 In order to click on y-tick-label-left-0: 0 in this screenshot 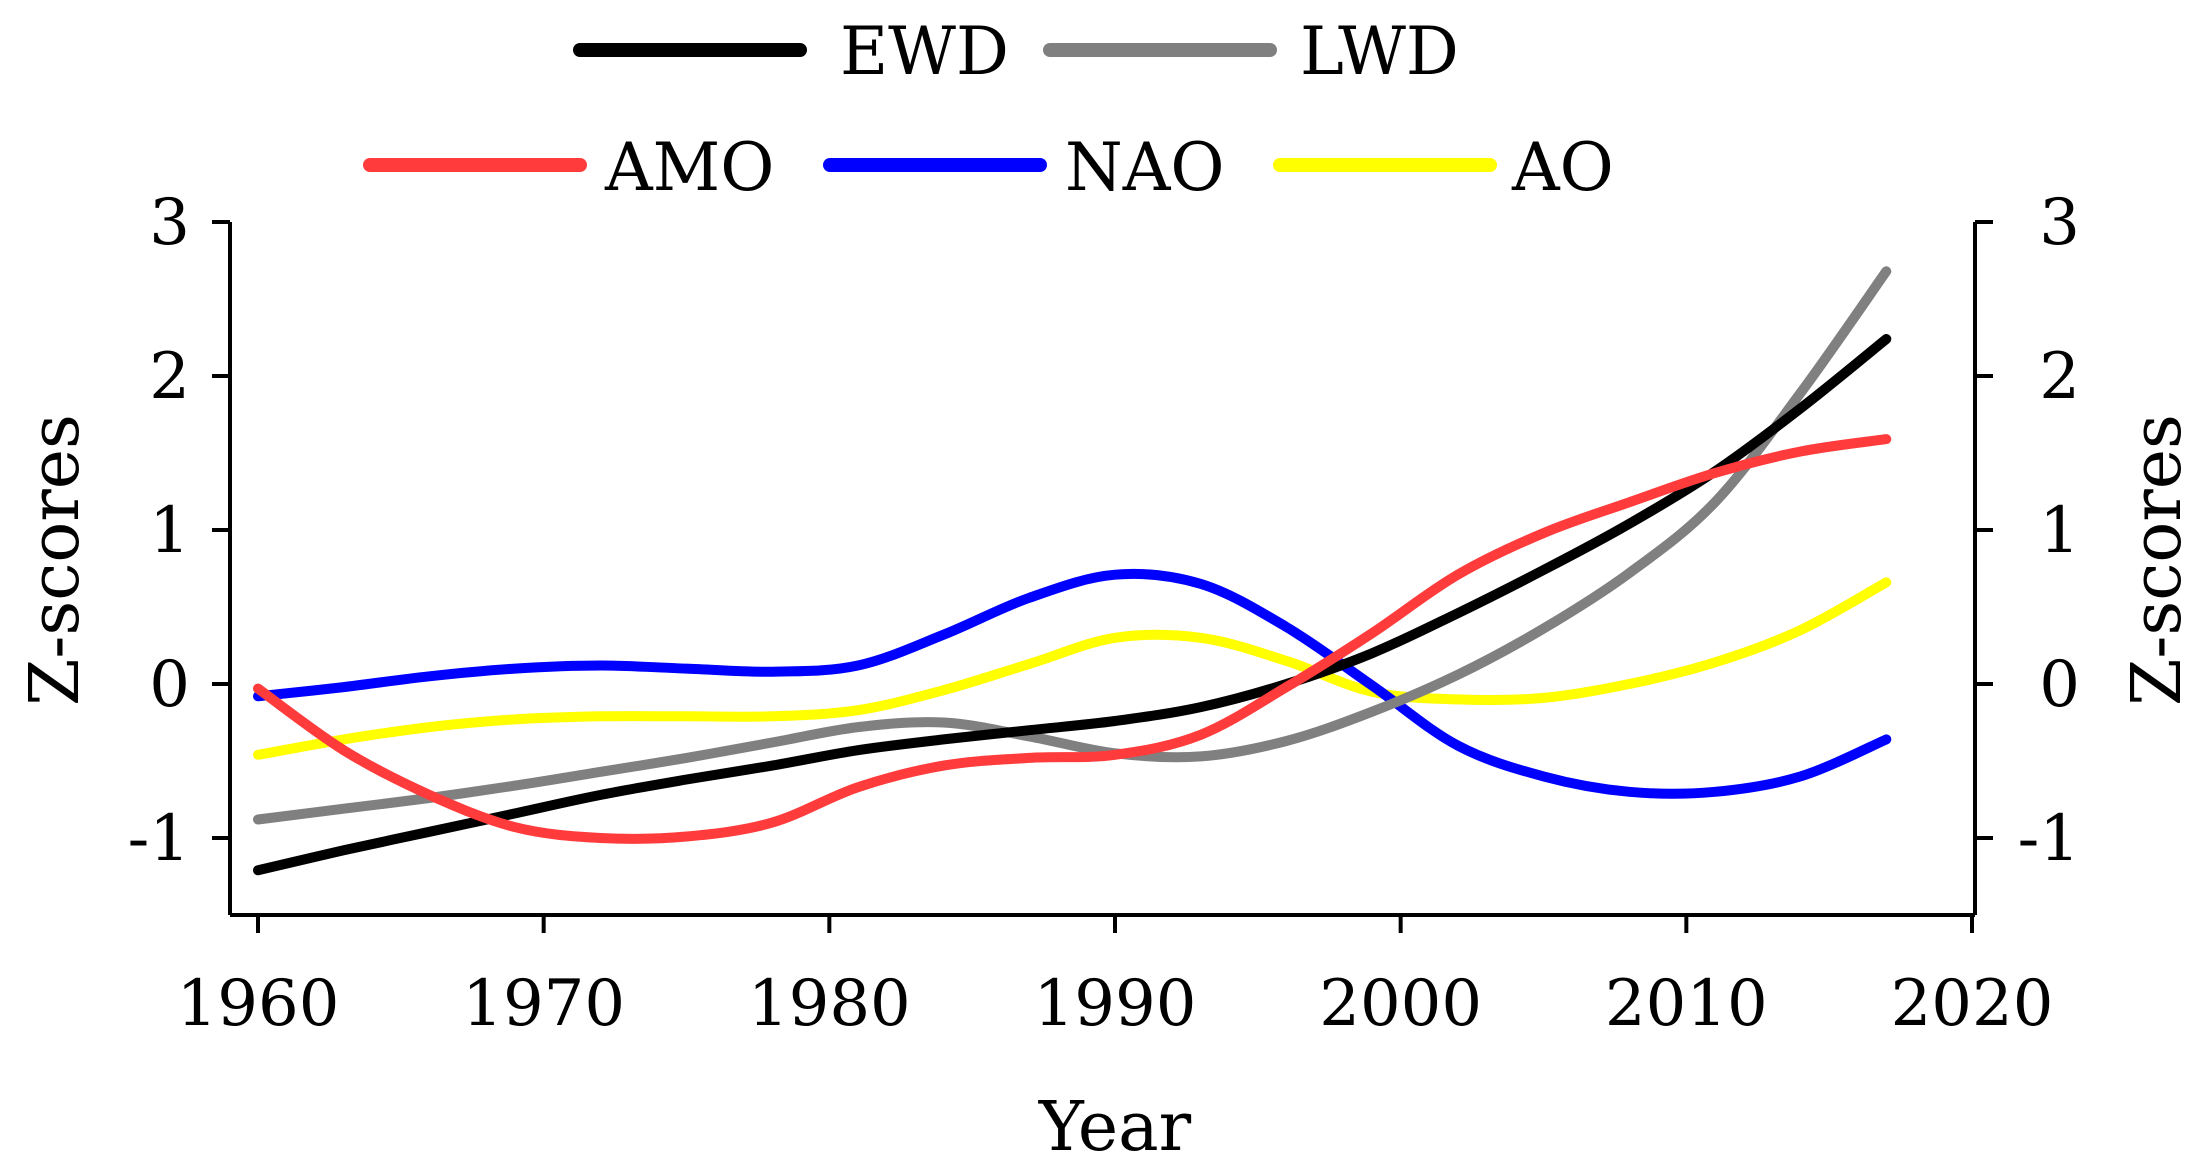, I will do `click(169, 685)`.